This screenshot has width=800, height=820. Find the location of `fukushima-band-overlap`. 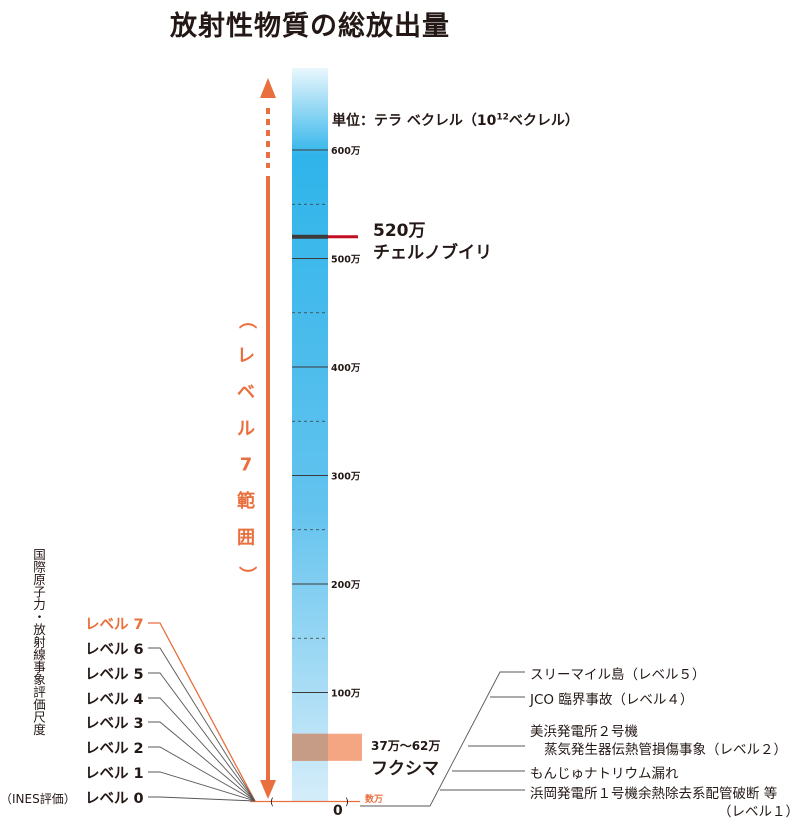

fukushima-band-overlap is located at coordinates (310, 747).